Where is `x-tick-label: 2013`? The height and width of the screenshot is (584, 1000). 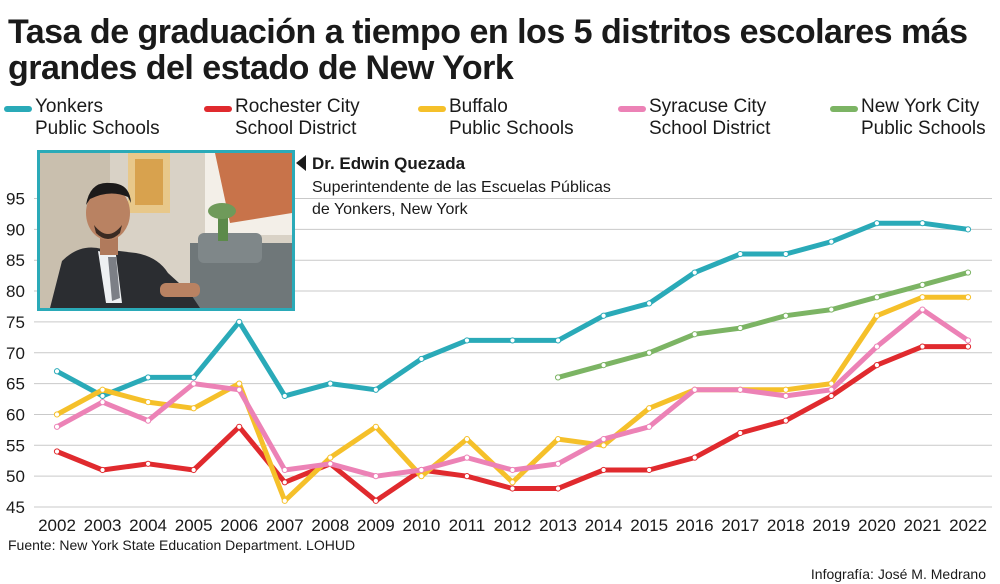
x-tick-label: 2013 is located at coordinates (558, 525).